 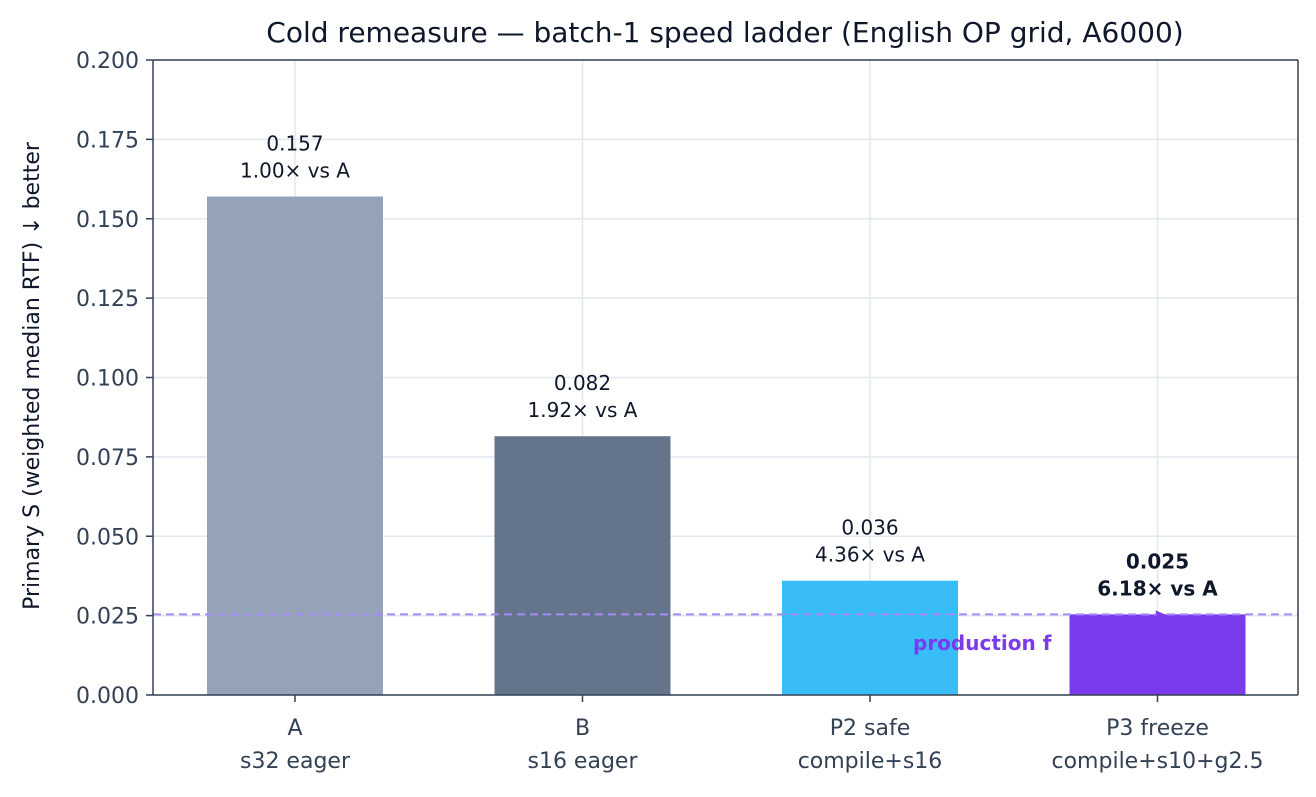 What do you see at coordinates (295, 445) in the screenshot?
I see `bar-a` at bounding box center [295, 445].